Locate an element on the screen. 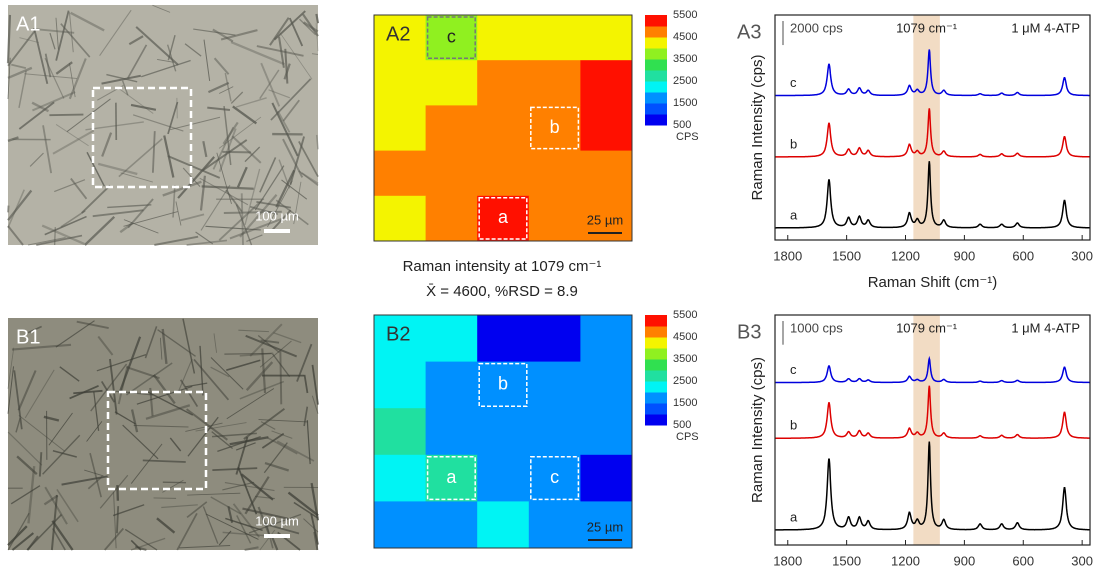  panel-label: B2 is located at coordinates (398, 334).